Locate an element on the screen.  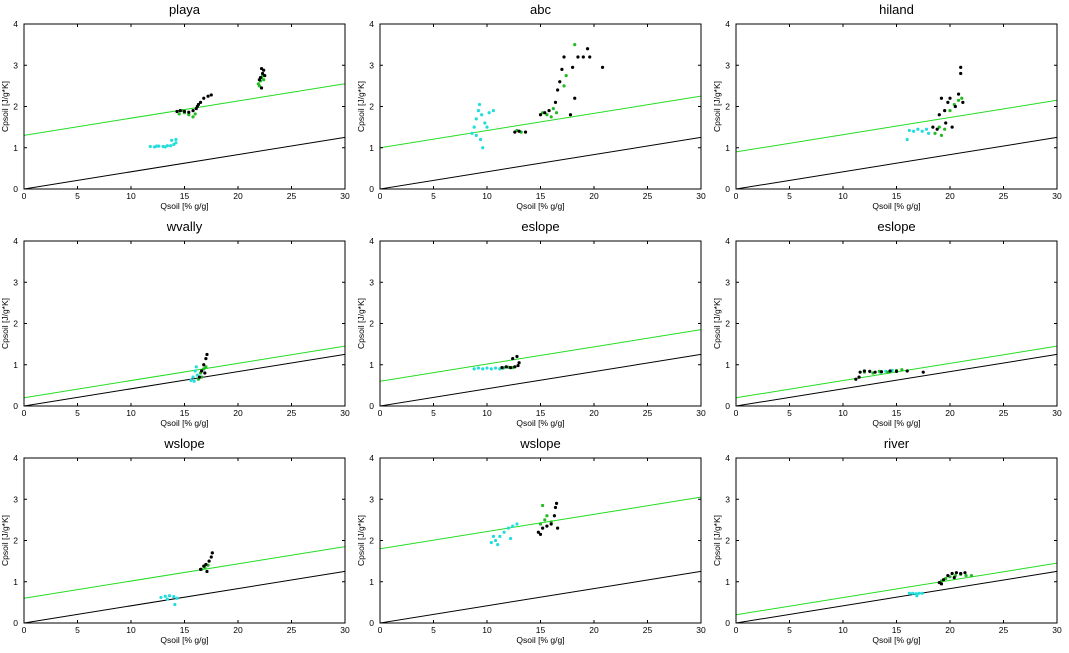
x-tick-label: 0 is located at coordinates (736, 630).